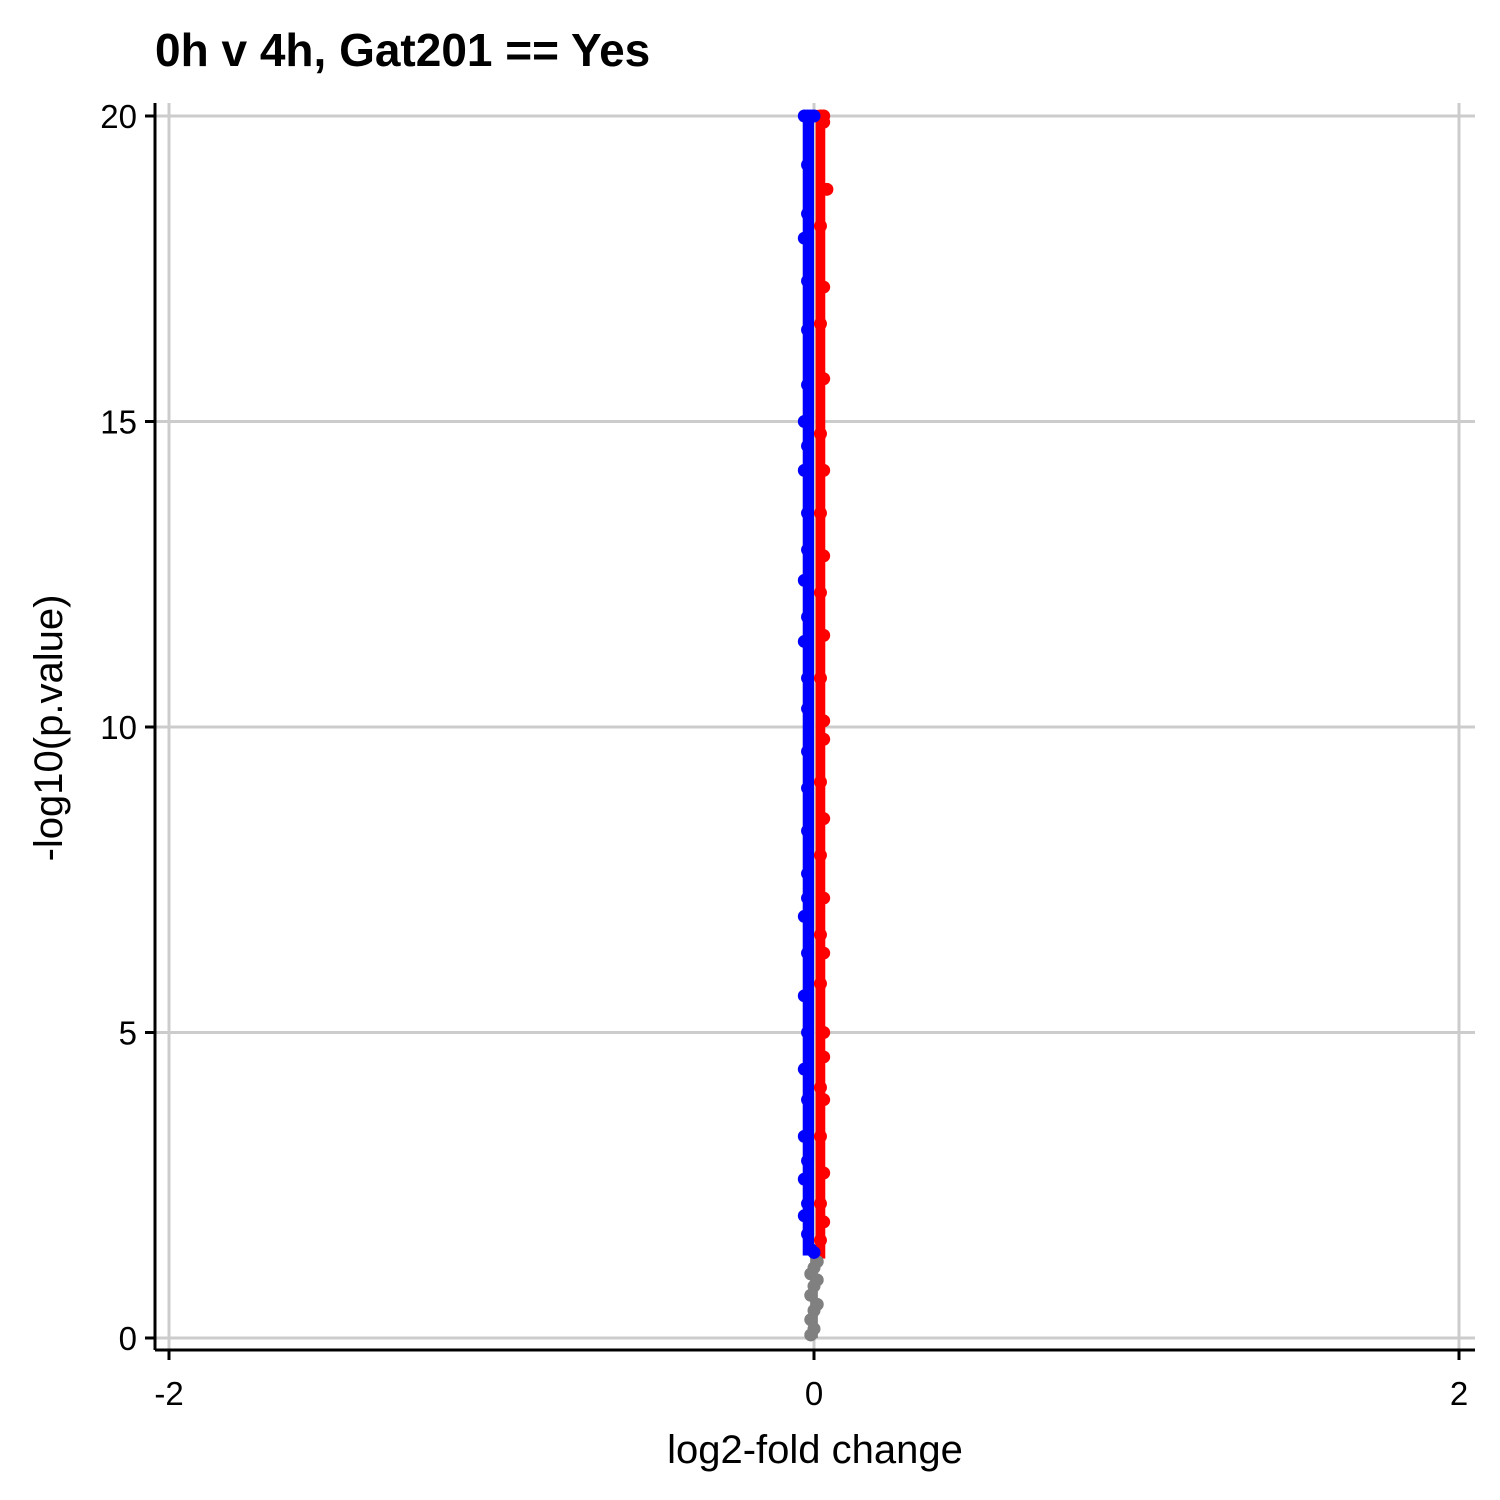  I want to click on y-axis-title: -log10(p.value), so click(49, 728).